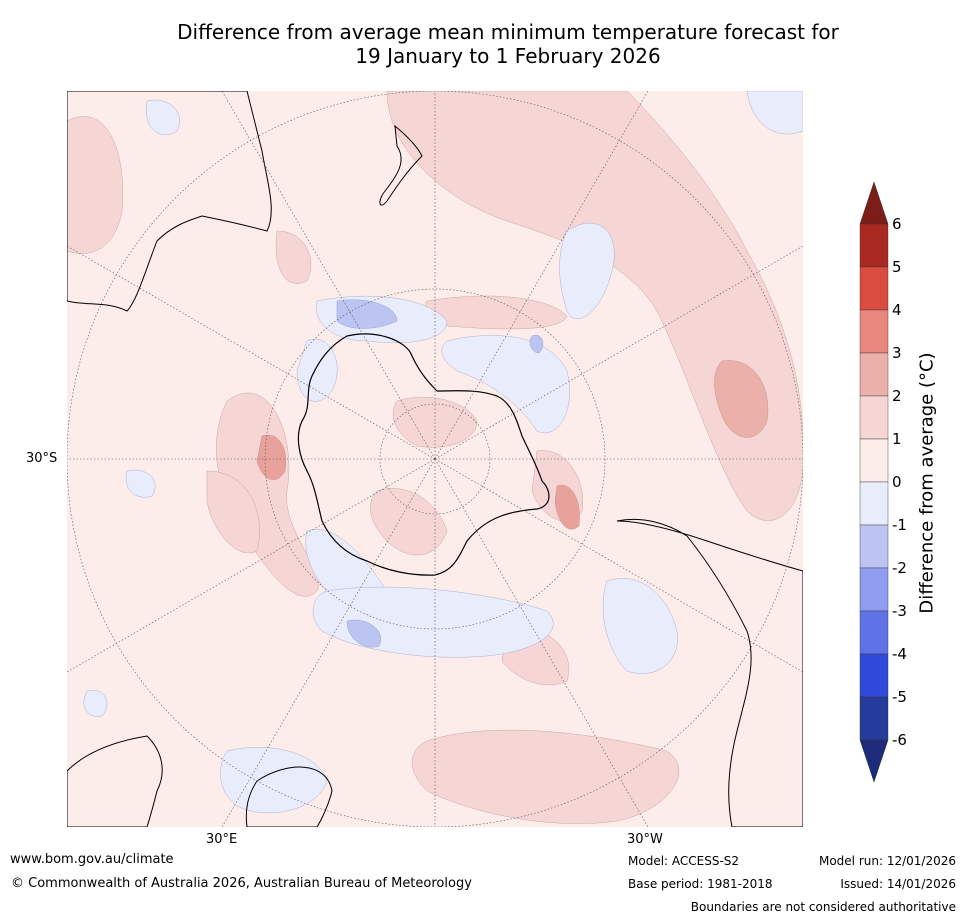 Image resolution: width=965 pixels, height=919 pixels. I want to click on colorbar-tick-label: 4, so click(897, 310).